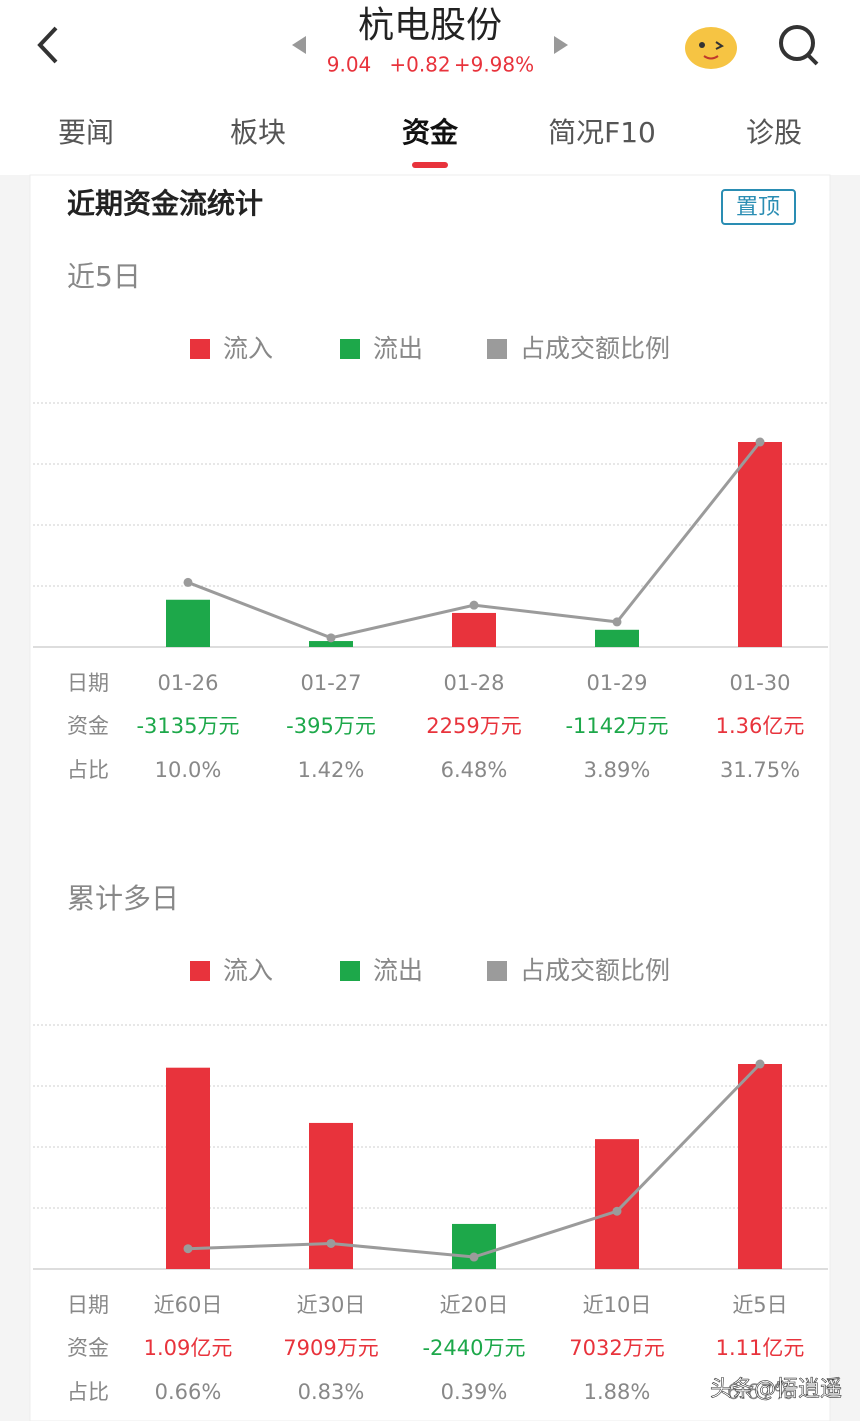 The width and height of the screenshot is (860, 1421). I want to click on date-label: 01-29, so click(616, 683).